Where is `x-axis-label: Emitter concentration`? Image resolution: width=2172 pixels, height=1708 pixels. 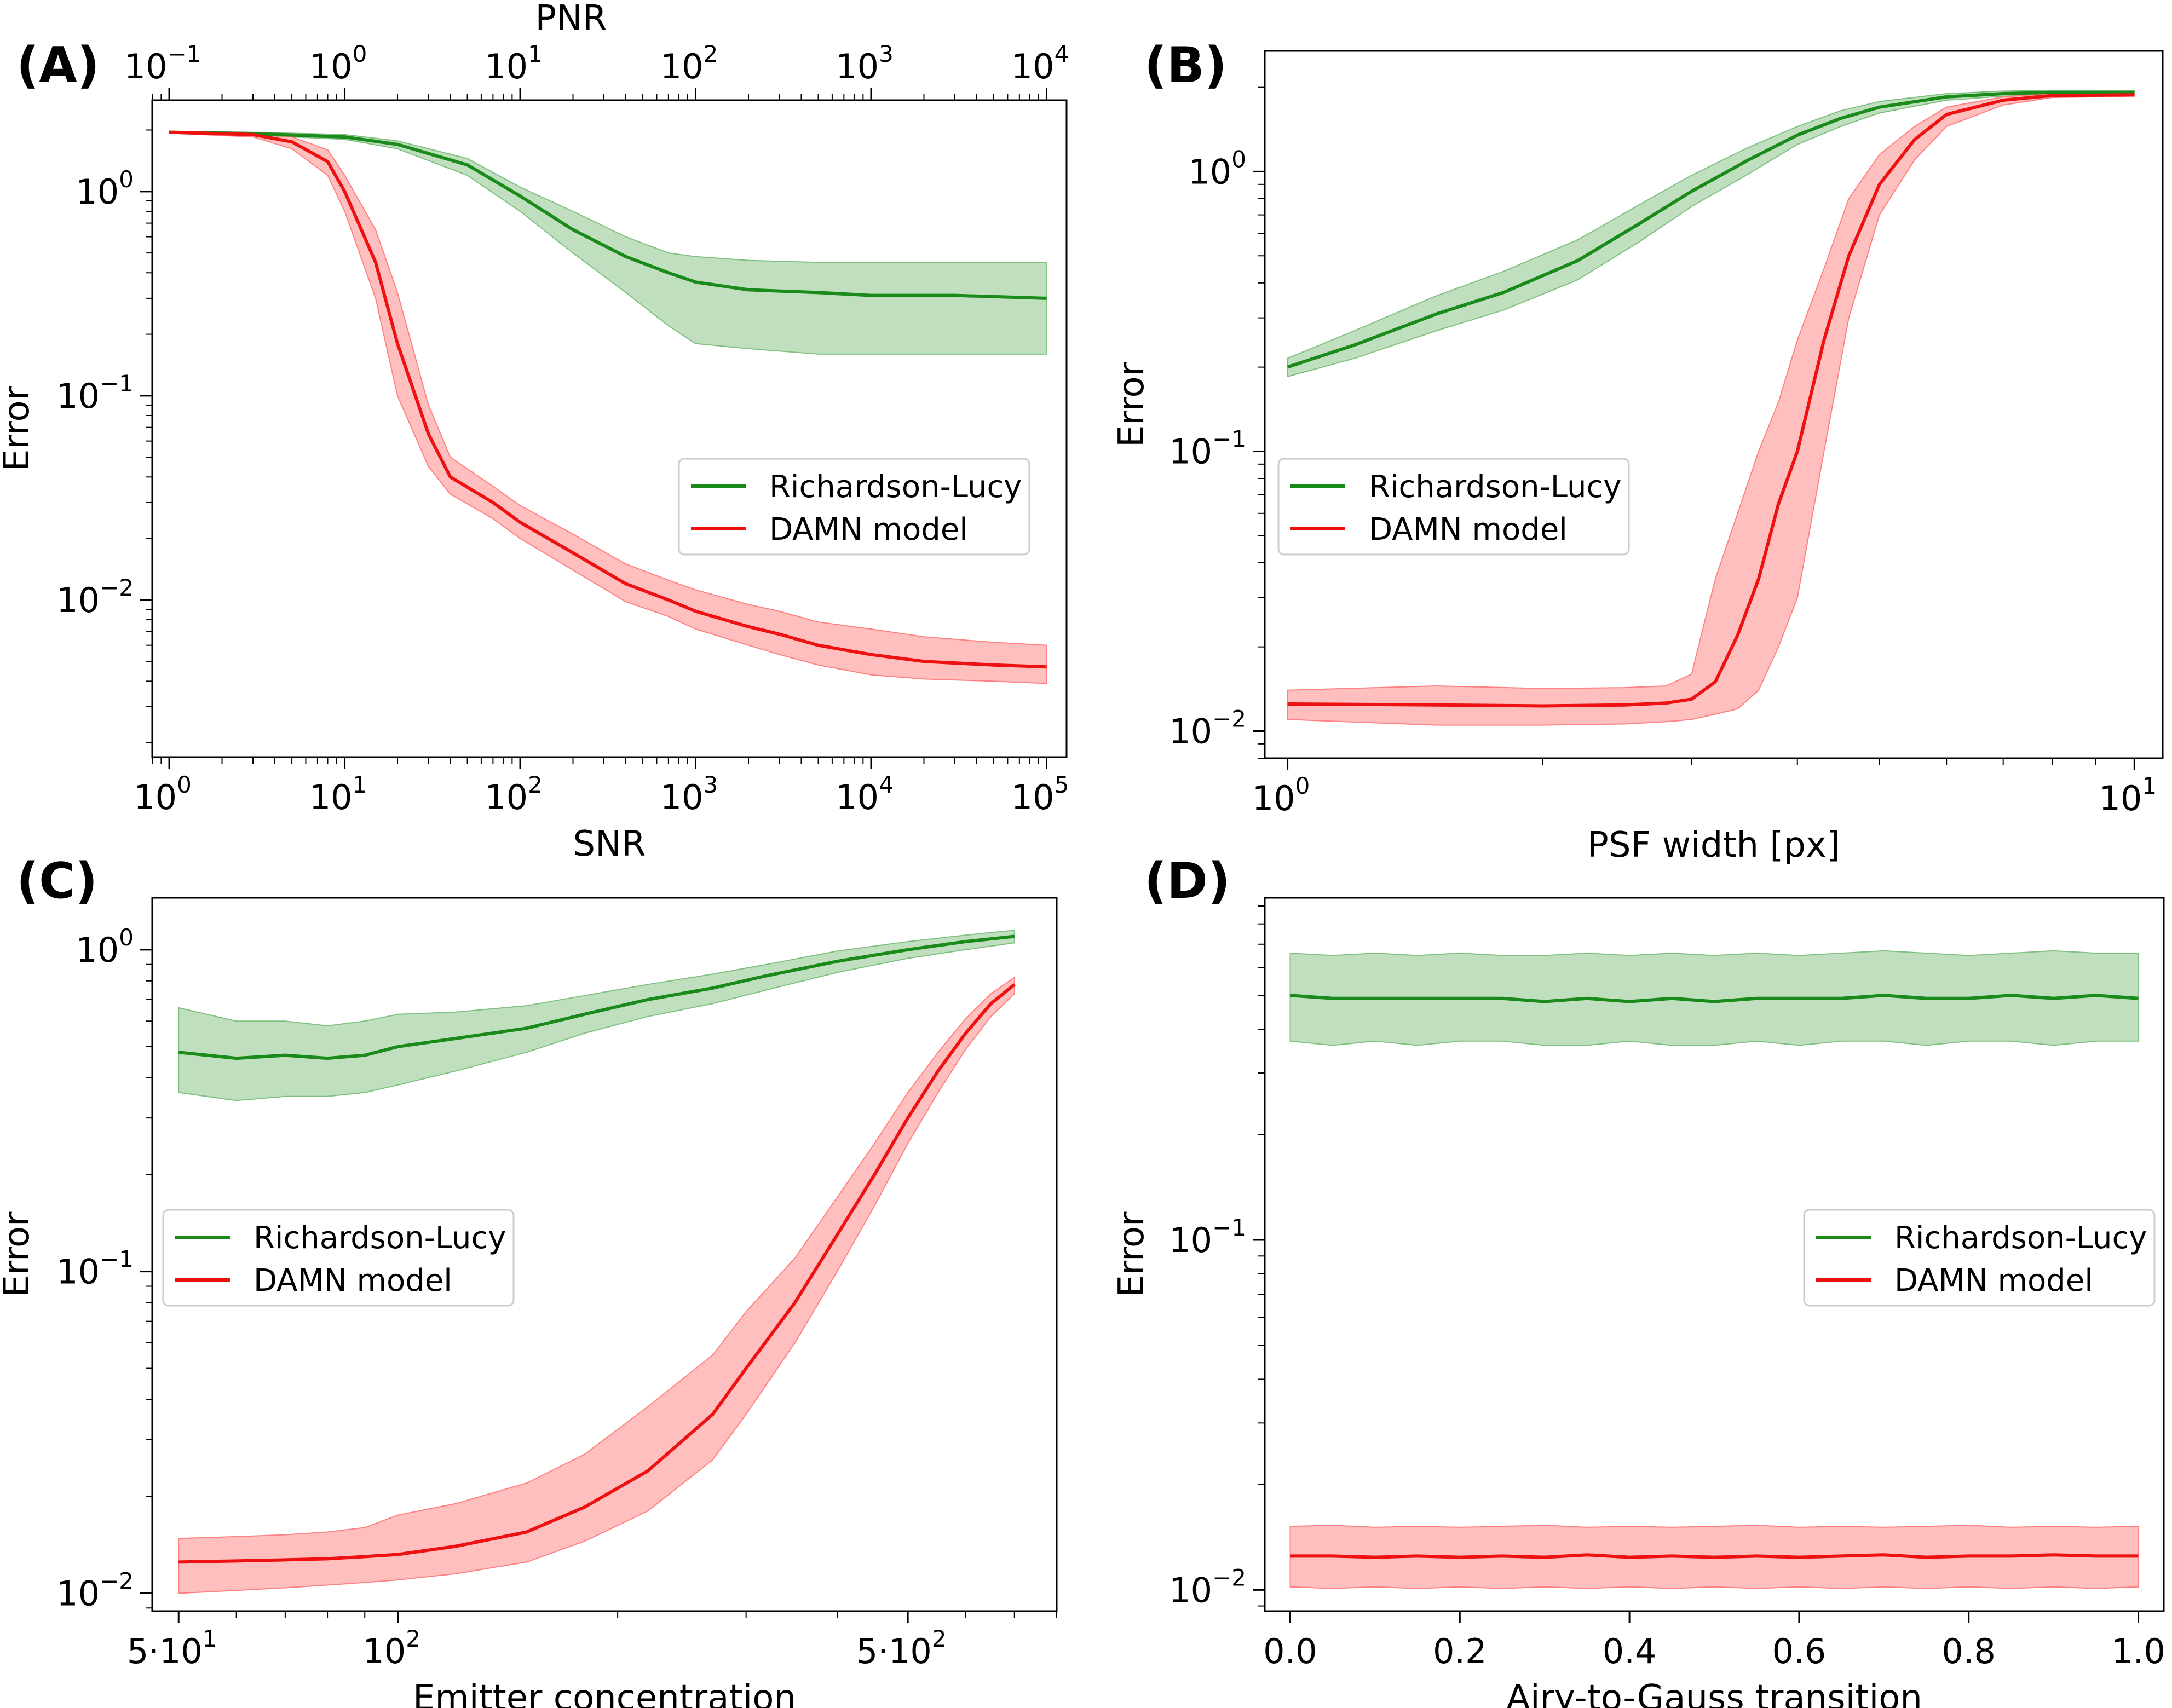
x-axis-label: Emitter concentration is located at coordinates (604, 1693).